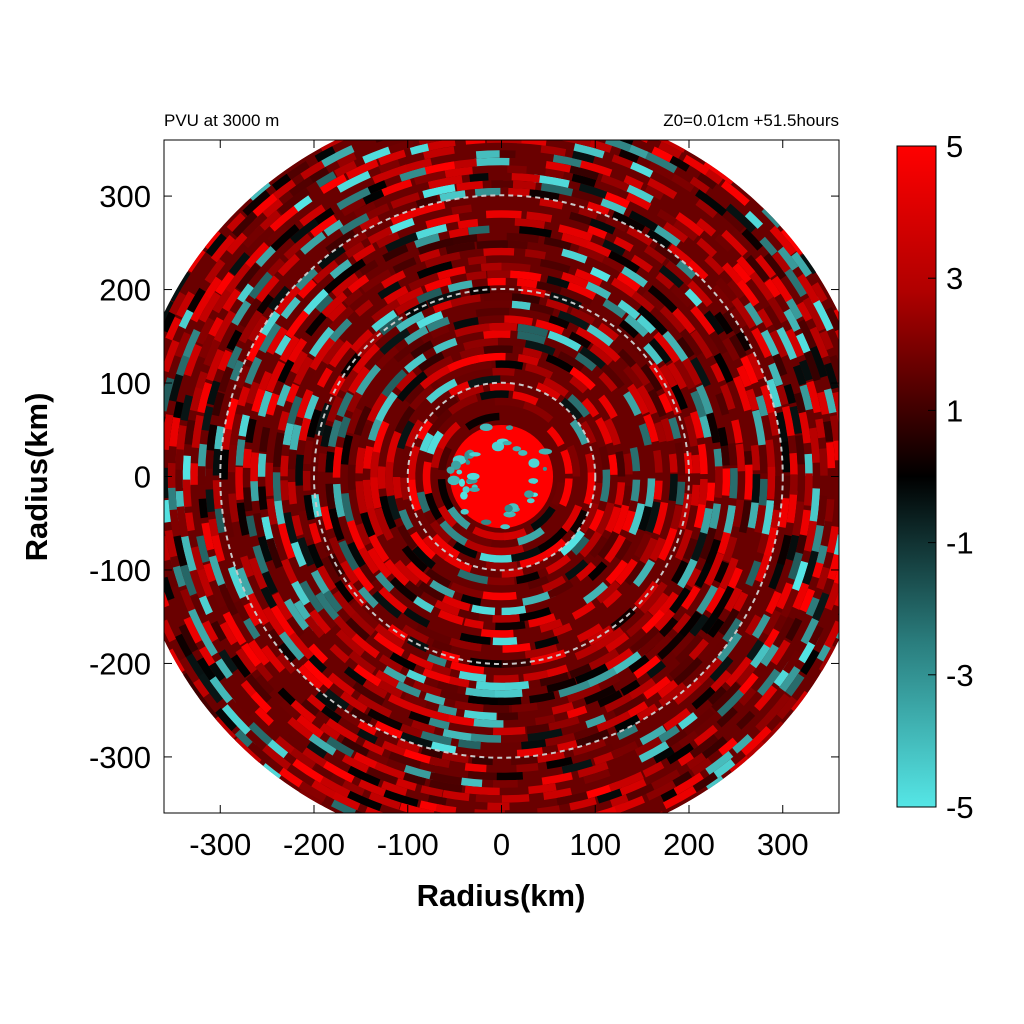 This screenshot has width=1024, height=1024. Describe the element at coordinates (935, 477) in the screenshot. I see `colorbar: 5 3 1 -1 -3 -5` at that location.